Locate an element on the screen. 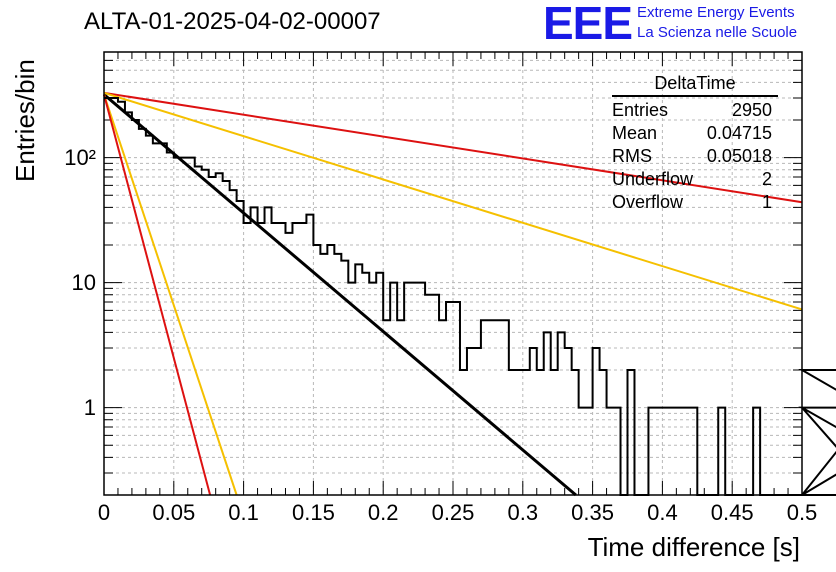  logo-line2: La Scienza nelle Scuole is located at coordinates (717, 32).